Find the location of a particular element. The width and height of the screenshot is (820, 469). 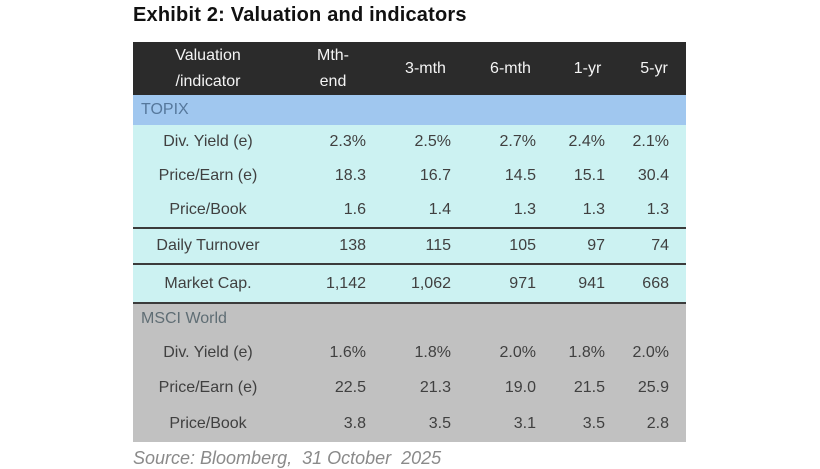

header-6mth: 6-mth is located at coordinates (510, 68).